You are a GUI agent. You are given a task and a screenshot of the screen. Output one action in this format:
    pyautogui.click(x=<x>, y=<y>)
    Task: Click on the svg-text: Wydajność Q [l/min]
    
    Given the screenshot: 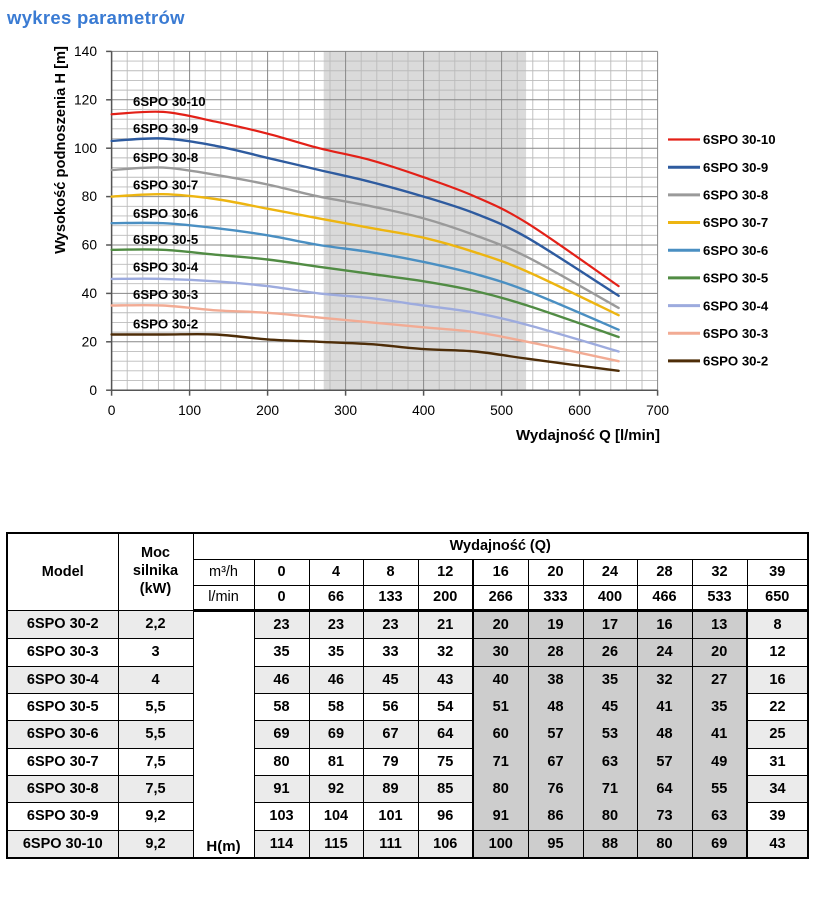 What is the action you would take?
    pyautogui.click(x=588, y=435)
    